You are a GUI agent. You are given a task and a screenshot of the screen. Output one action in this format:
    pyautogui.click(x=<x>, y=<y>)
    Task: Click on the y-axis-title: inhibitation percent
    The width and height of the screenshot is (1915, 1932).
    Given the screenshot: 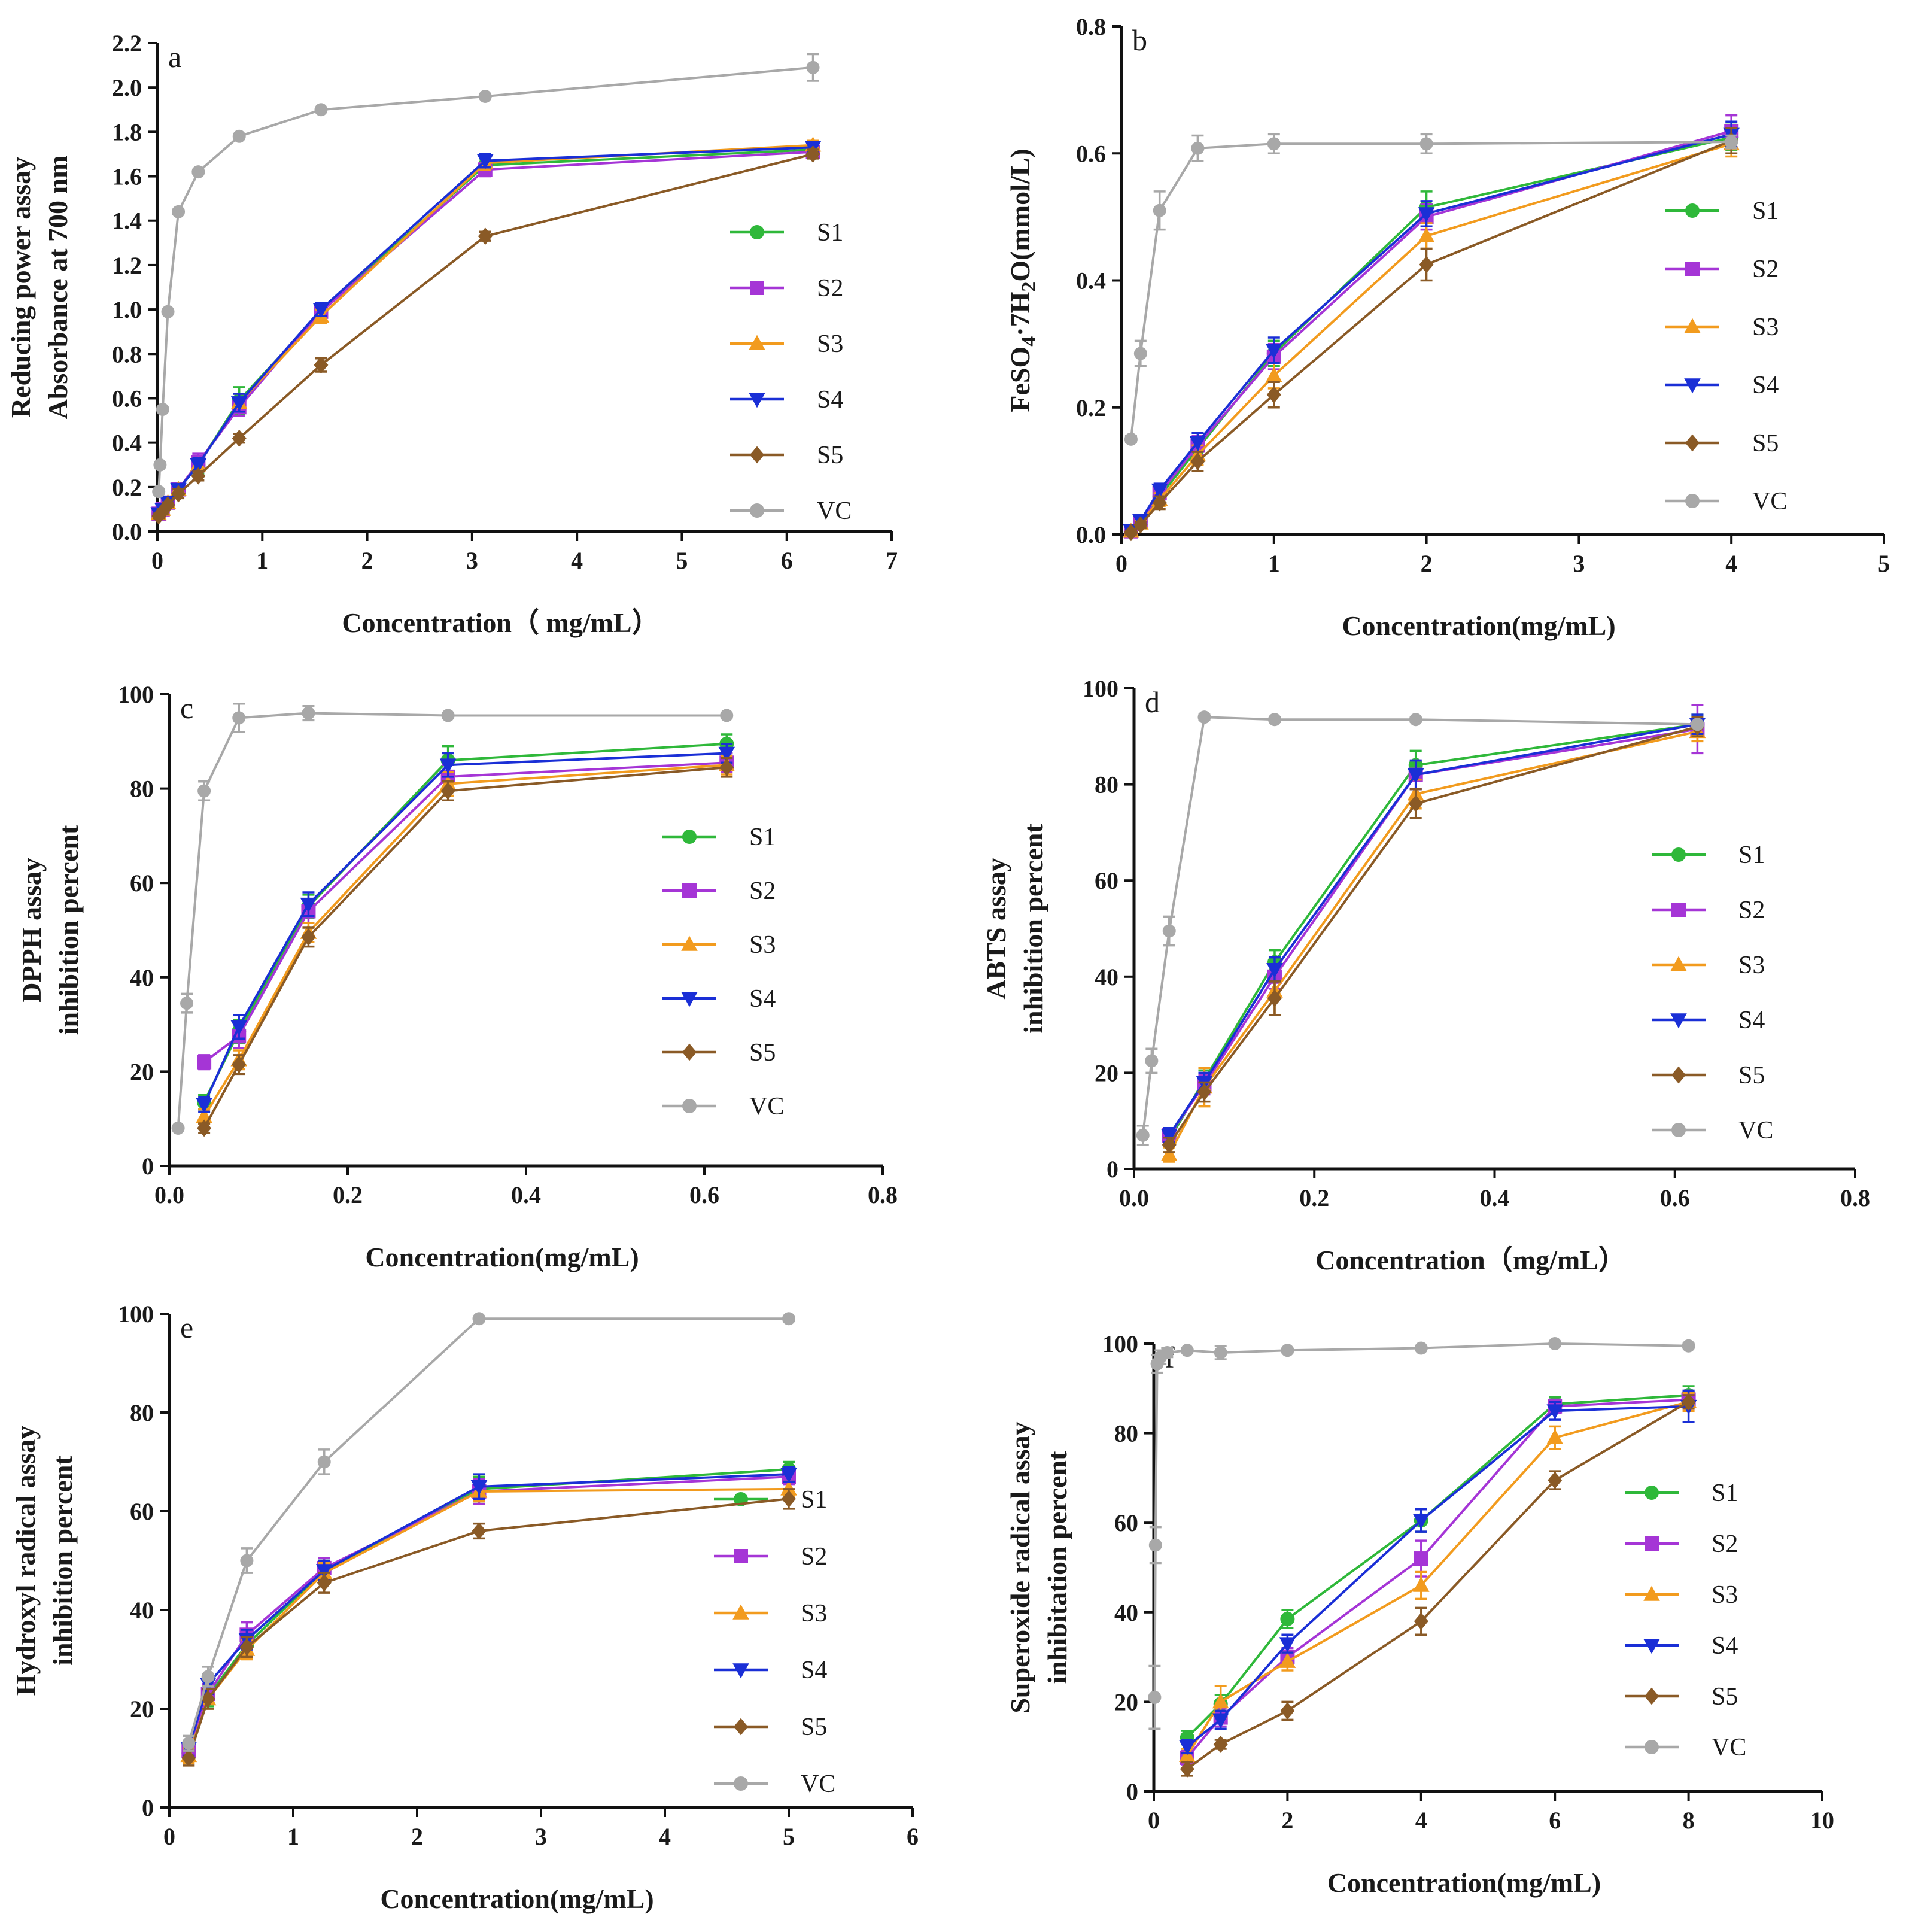 What is the action you would take?
    pyautogui.click(x=1057, y=1567)
    